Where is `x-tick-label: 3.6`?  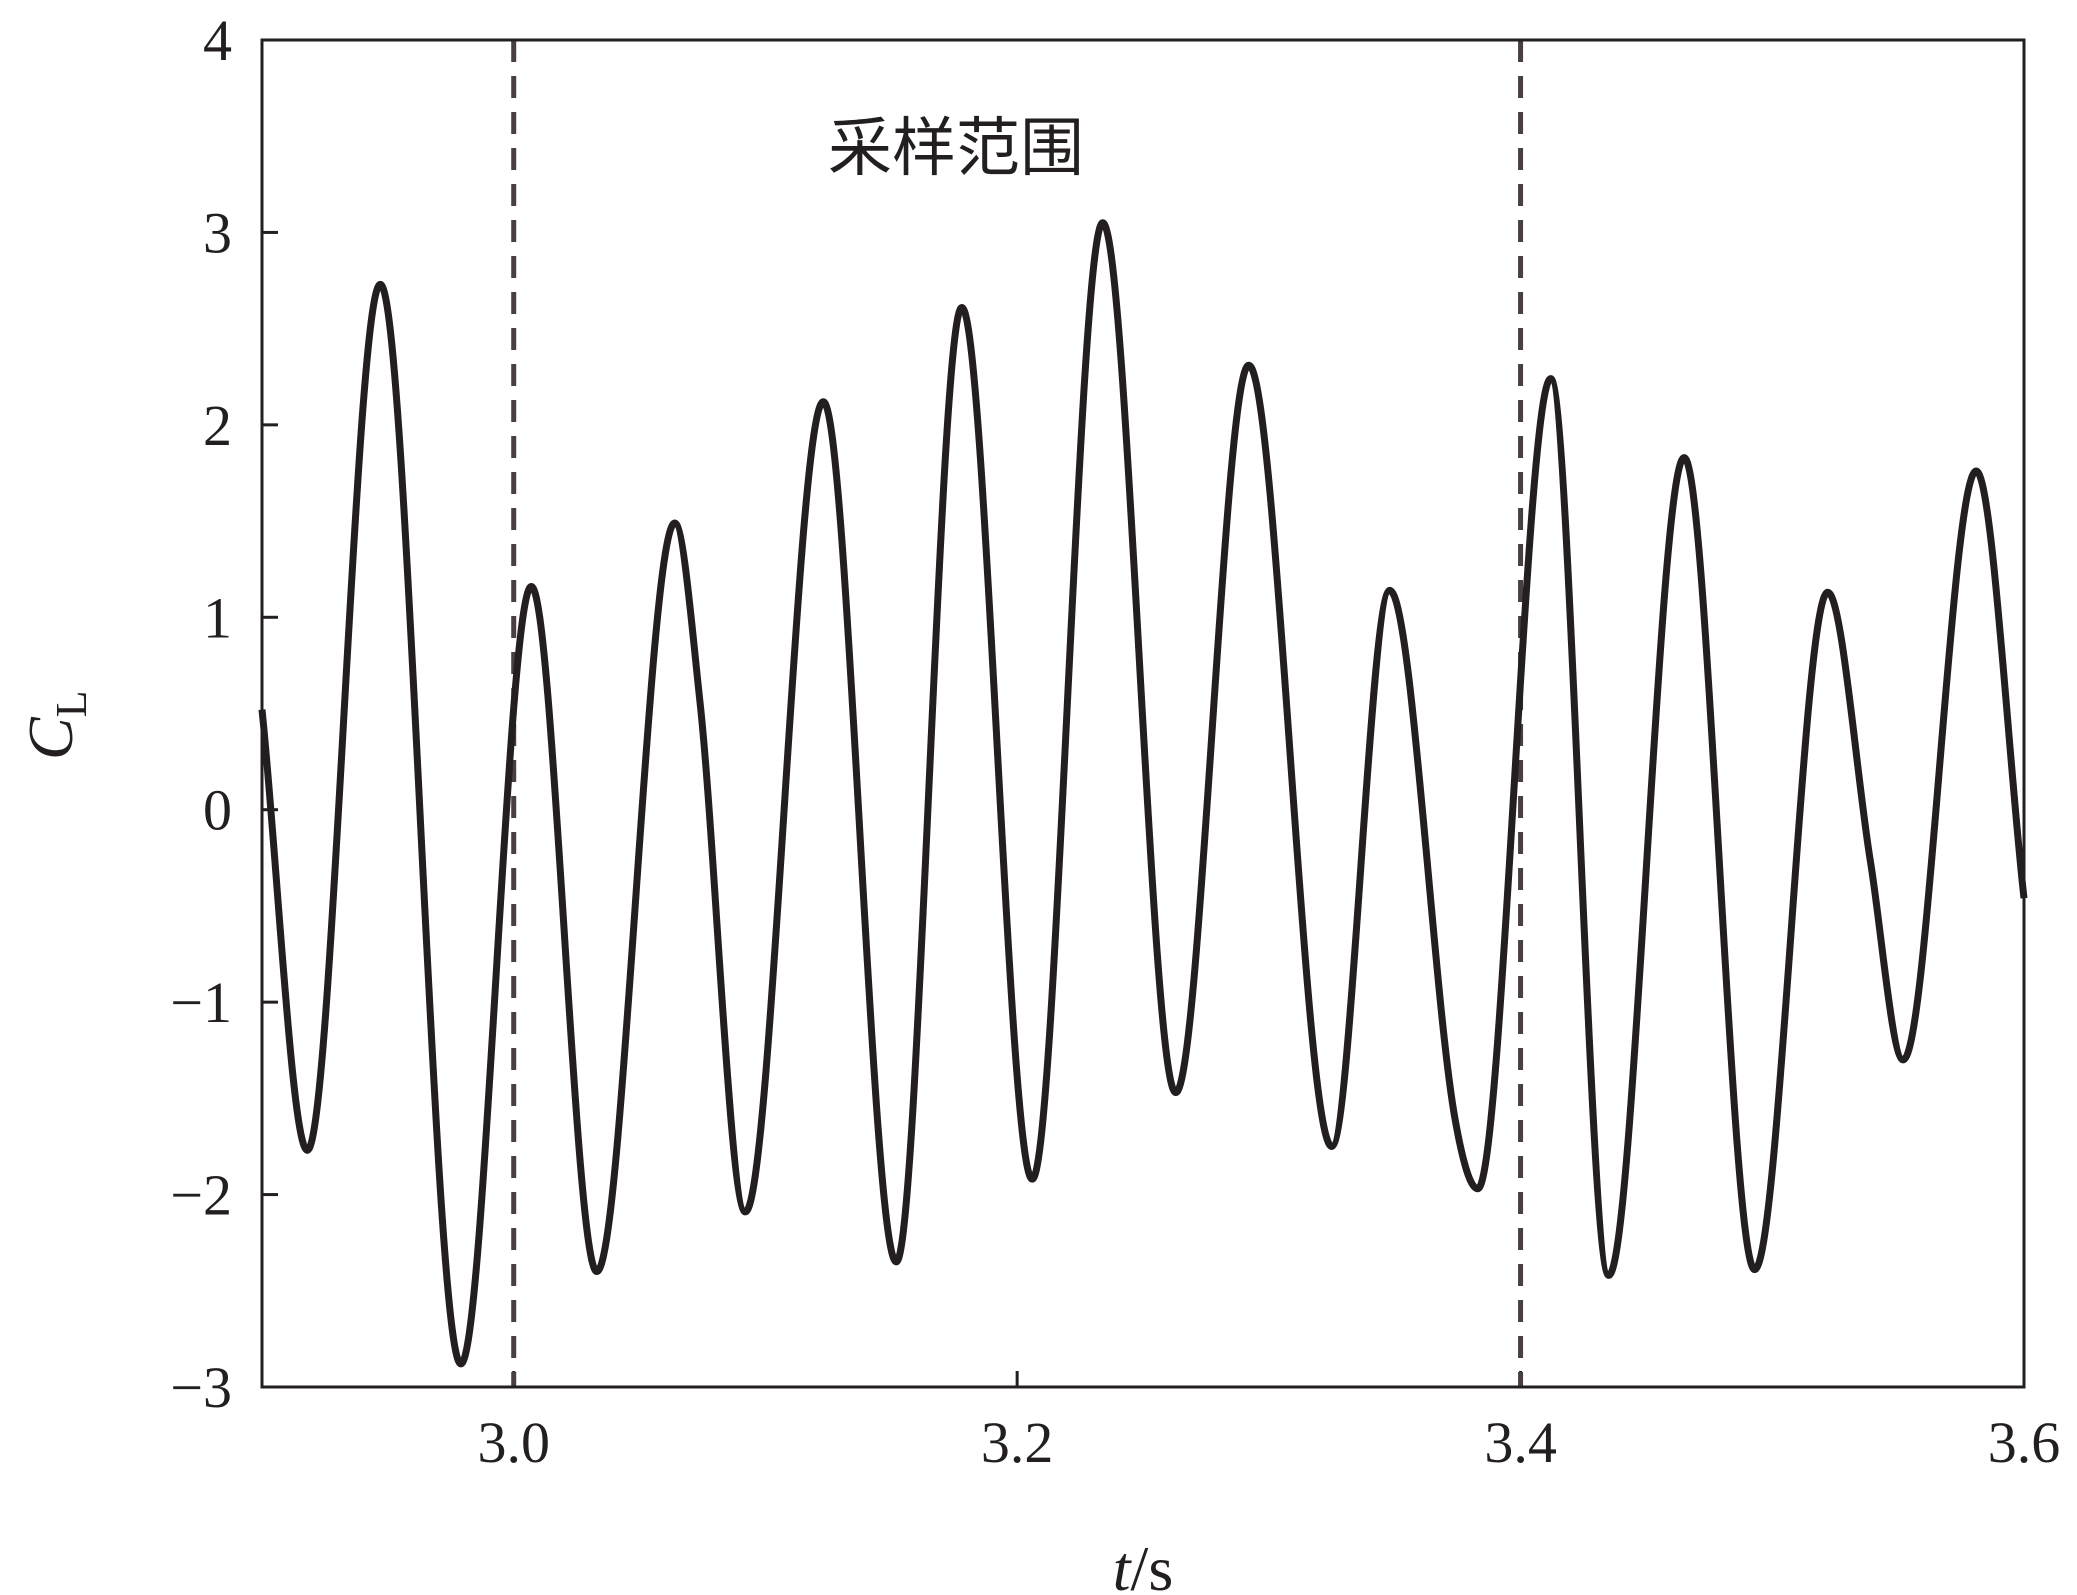 x-tick-label: 3.6 is located at coordinates (2024, 1442).